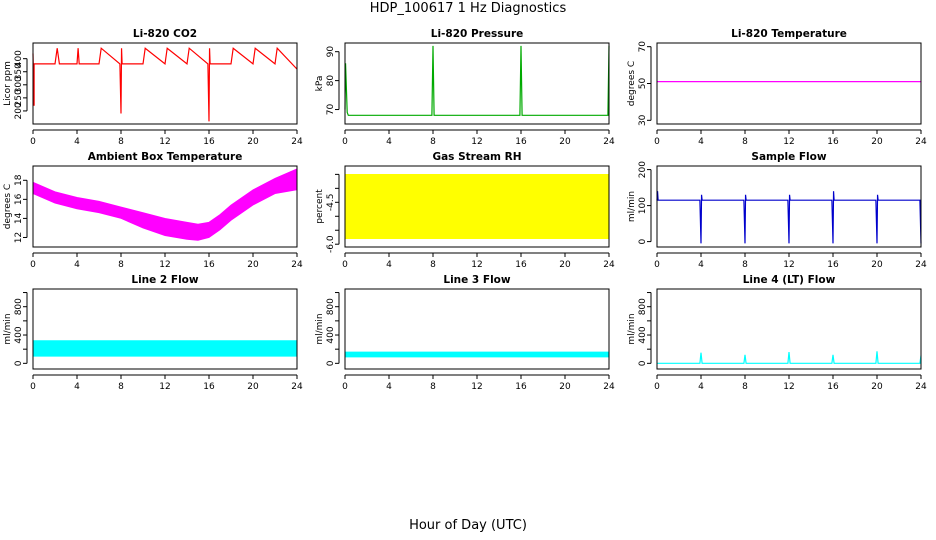  Describe the element at coordinates (19, 199) in the screenshot. I see `y-tick-label: 16` at that location.